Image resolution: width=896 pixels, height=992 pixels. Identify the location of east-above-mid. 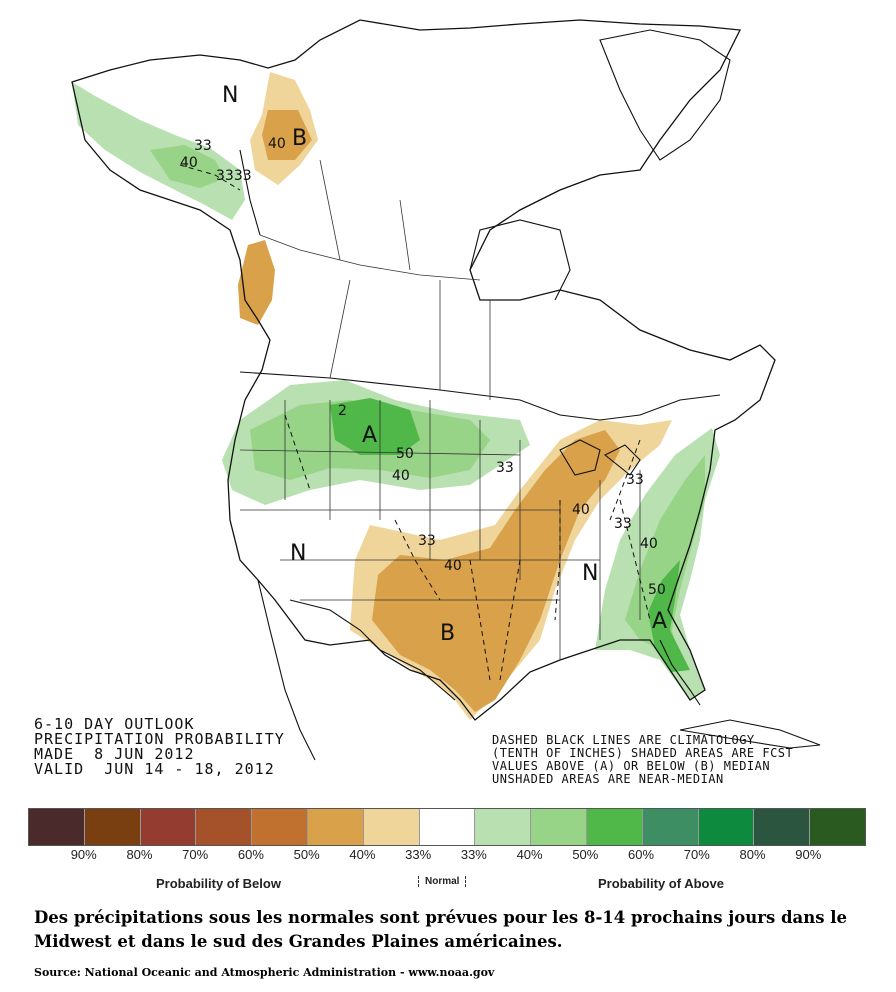
(665, 560).